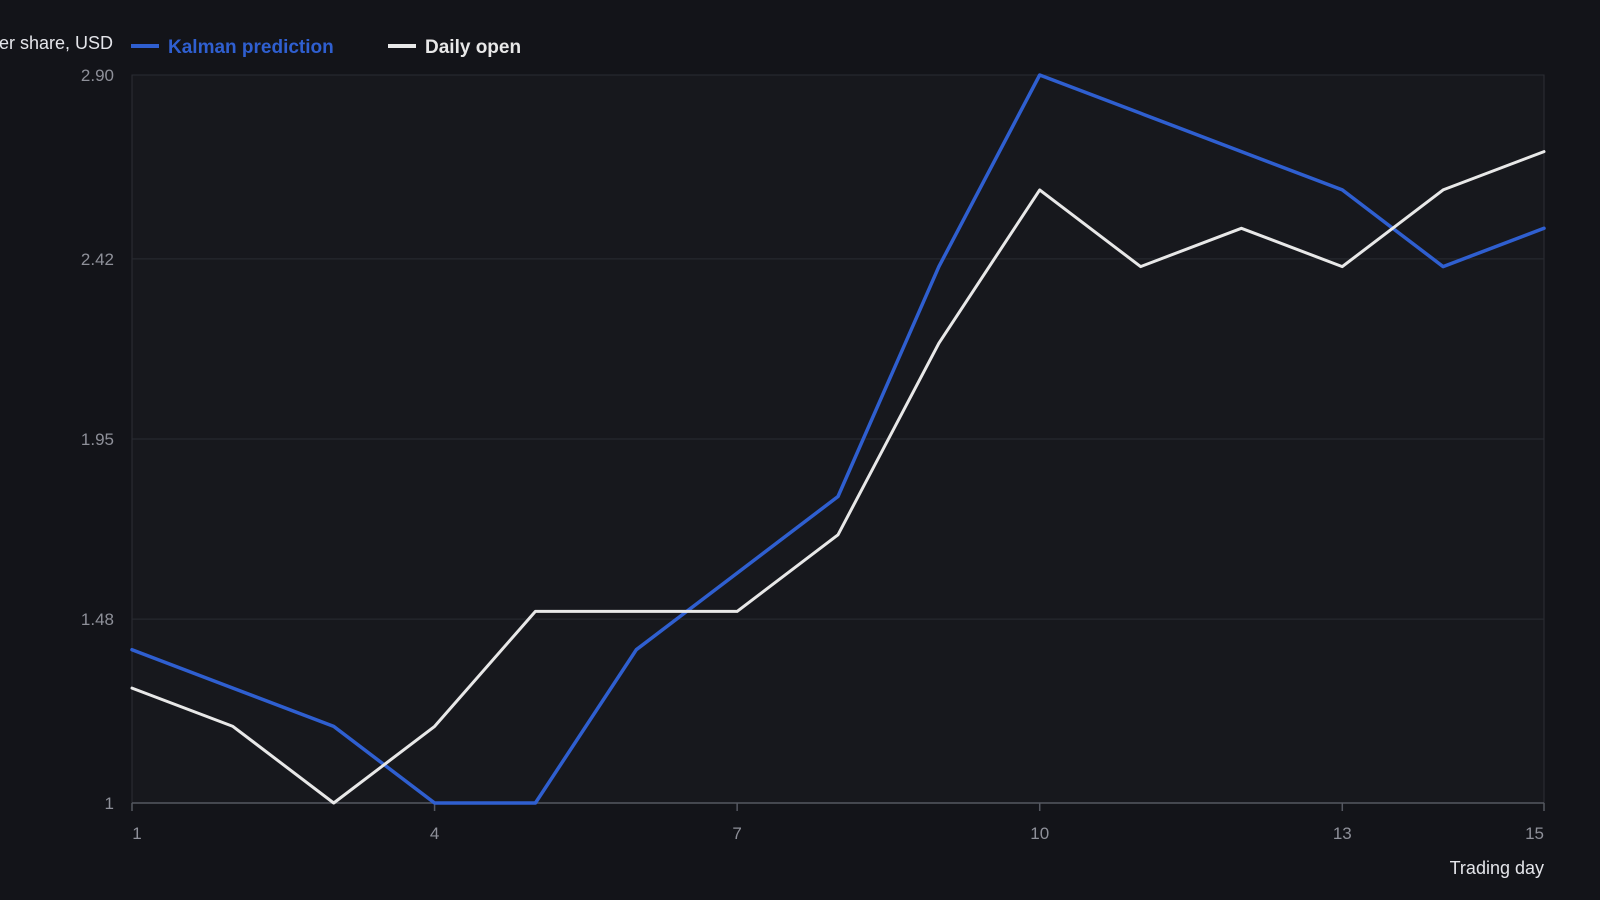 The height and width of the screenshot is (900, 1600). What do you see at coordinates (97, 439) in the screenshot?
I see `y-tick-label: 1.95` at bounding box center [97, 439].